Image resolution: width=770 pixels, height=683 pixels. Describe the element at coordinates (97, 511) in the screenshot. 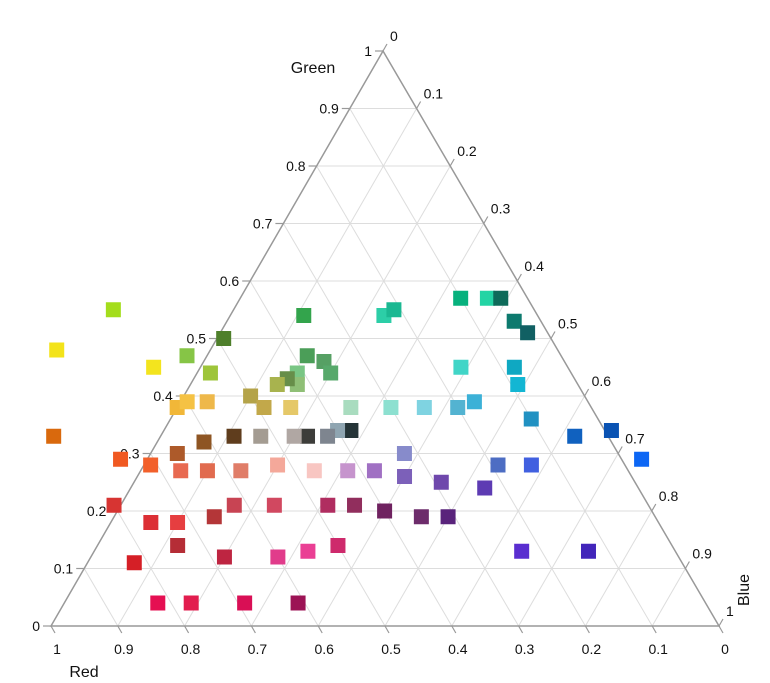

I see `green-tick-label: 0.2` at that location.